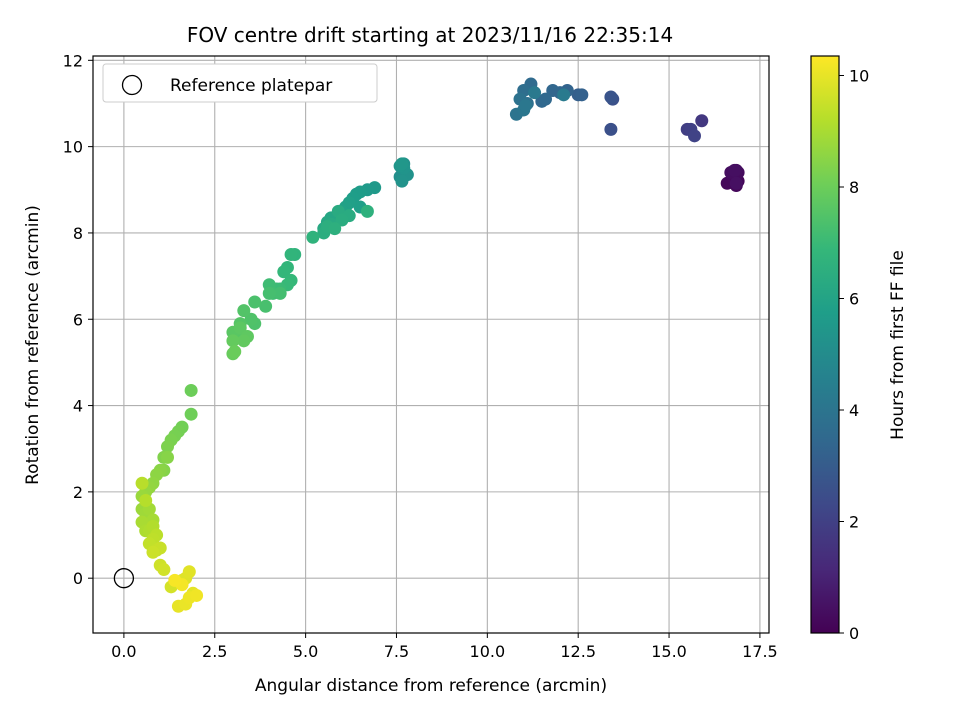  I want to click on x-tick-label: 0.0, so click(123, 651).